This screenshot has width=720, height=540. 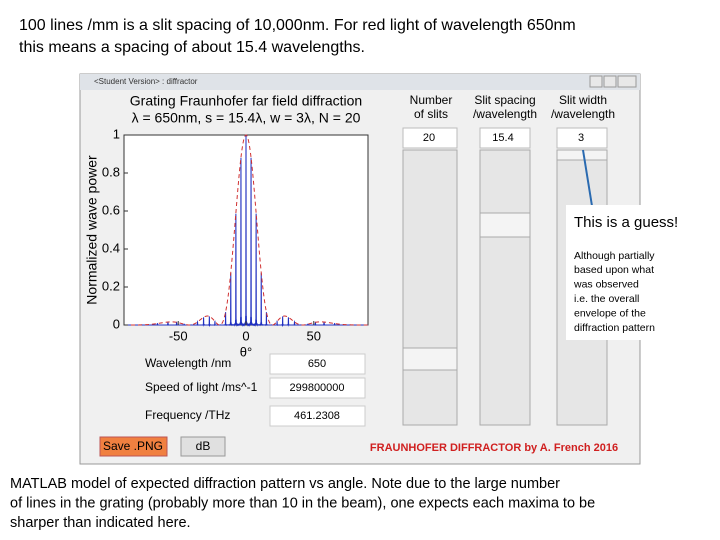 I want to click on curves, so click(x=246, y=230).